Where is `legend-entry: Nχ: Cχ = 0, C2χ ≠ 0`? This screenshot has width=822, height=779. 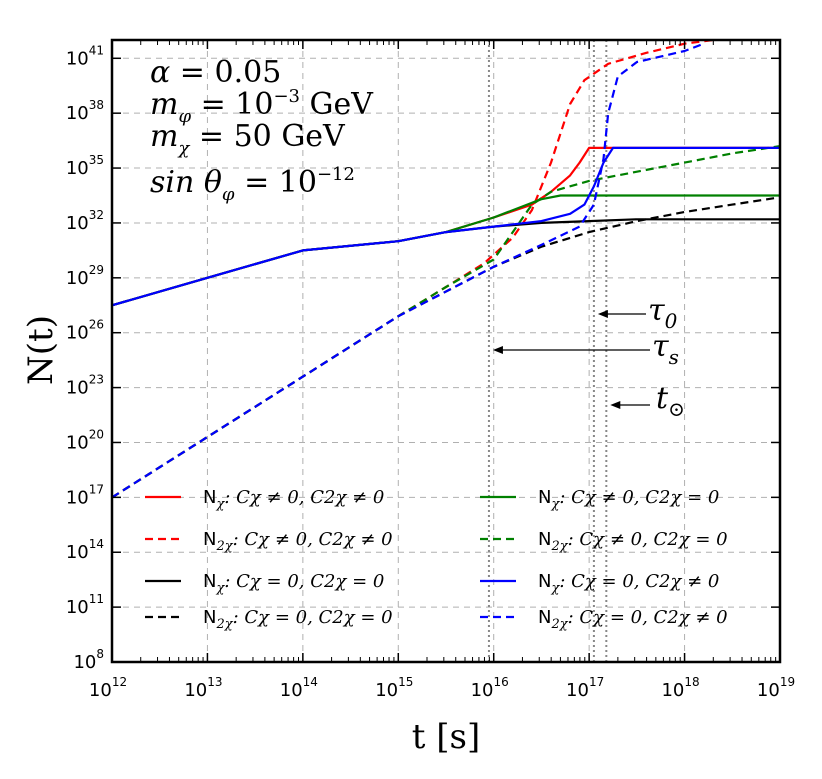 legend-entry: Nχ: Cχ = 0, C2χ ≠ 0 is located at coordinates (628, 583).